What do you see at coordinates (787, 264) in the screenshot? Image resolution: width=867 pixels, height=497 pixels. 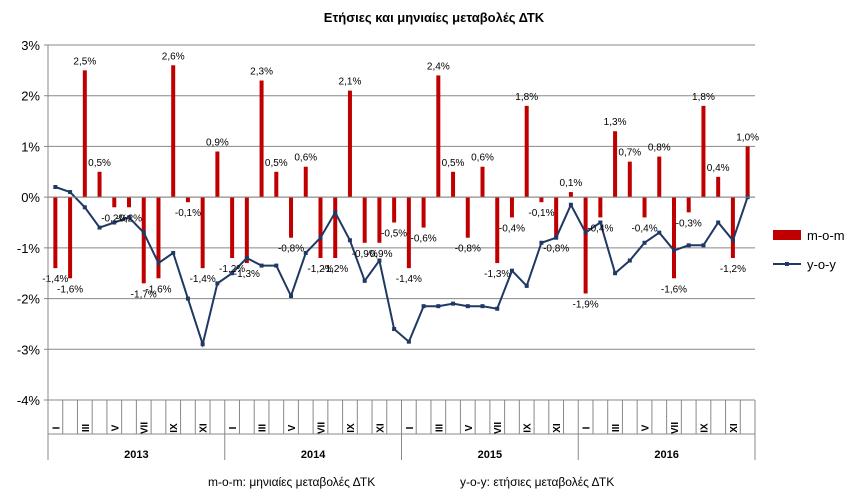 I see `legend-yoy-marker` at bounding box center [787, 264].